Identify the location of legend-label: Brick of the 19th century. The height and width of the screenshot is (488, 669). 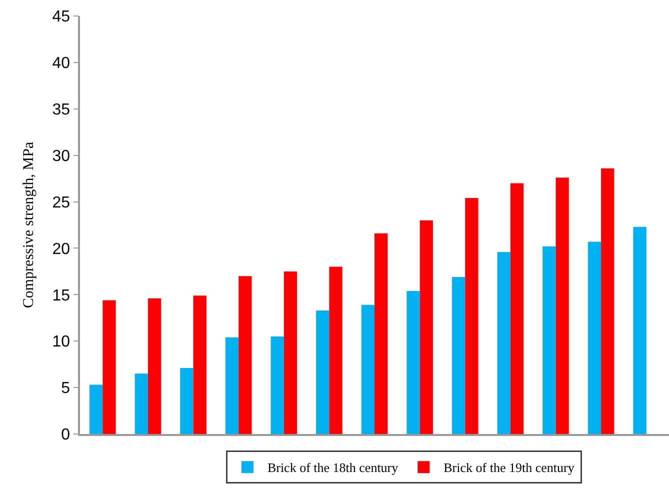
(509, 468).